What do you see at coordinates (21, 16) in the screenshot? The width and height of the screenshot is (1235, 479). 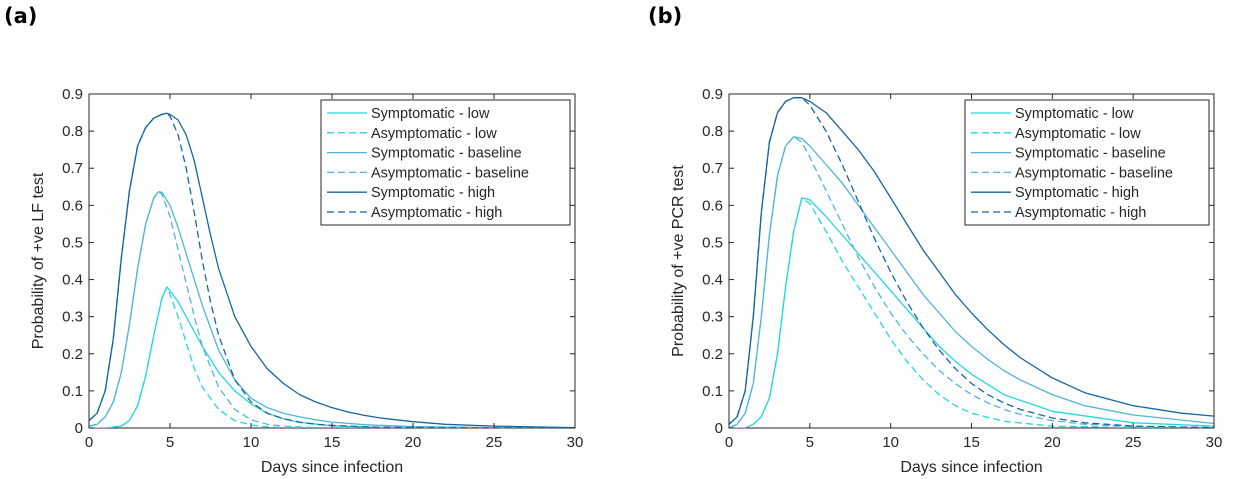 I see `panel-label-a: (a)` at bounding box center [21, 16].